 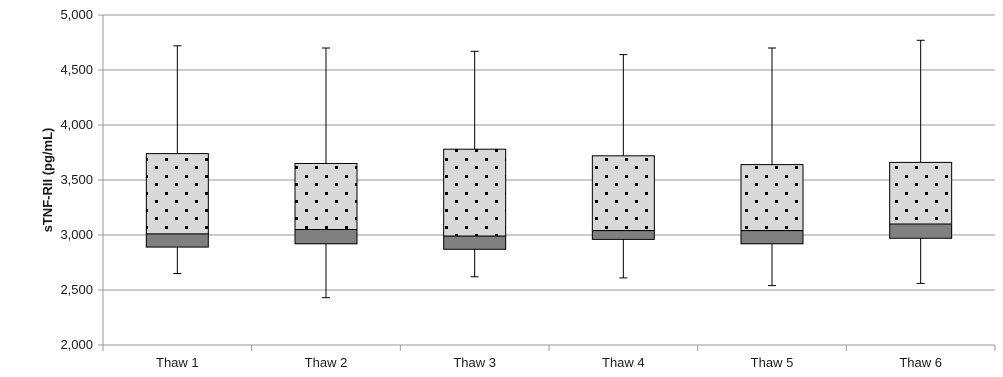 What do you see at coordinates (326, 362) in the screenshot?
I see `x-tick-label: Thaw 2` at bounding box center [326, 362].